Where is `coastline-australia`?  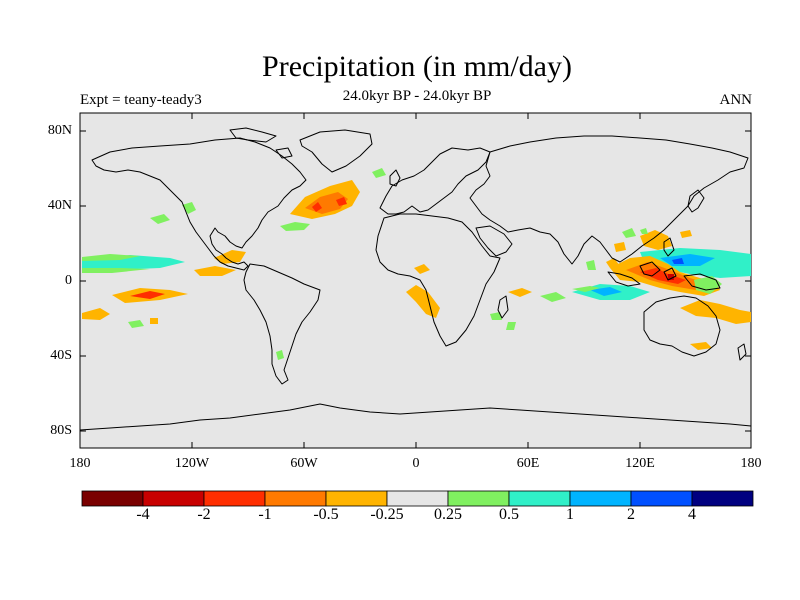
coastline-australia is located at coordinates (682, 326).